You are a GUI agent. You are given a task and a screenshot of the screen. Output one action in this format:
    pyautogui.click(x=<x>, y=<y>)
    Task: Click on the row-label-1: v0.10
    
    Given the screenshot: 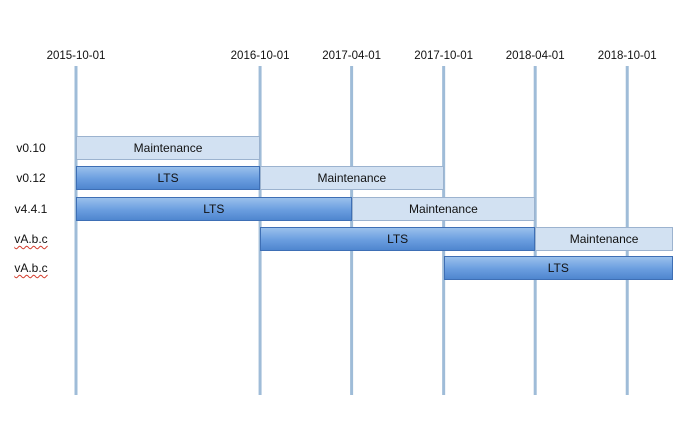 What is the action you would take?
    pyautogui.click(x=31, y=148)
    